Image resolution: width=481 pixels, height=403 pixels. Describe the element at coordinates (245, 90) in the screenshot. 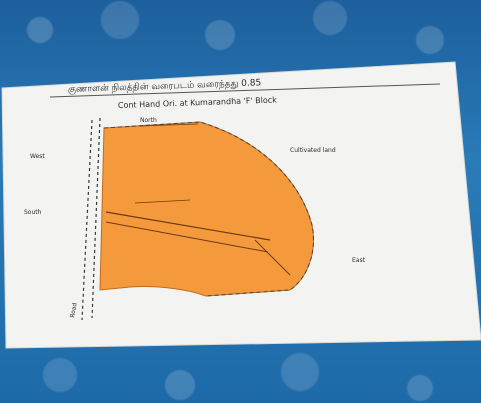

I see `title-underline` at that location.